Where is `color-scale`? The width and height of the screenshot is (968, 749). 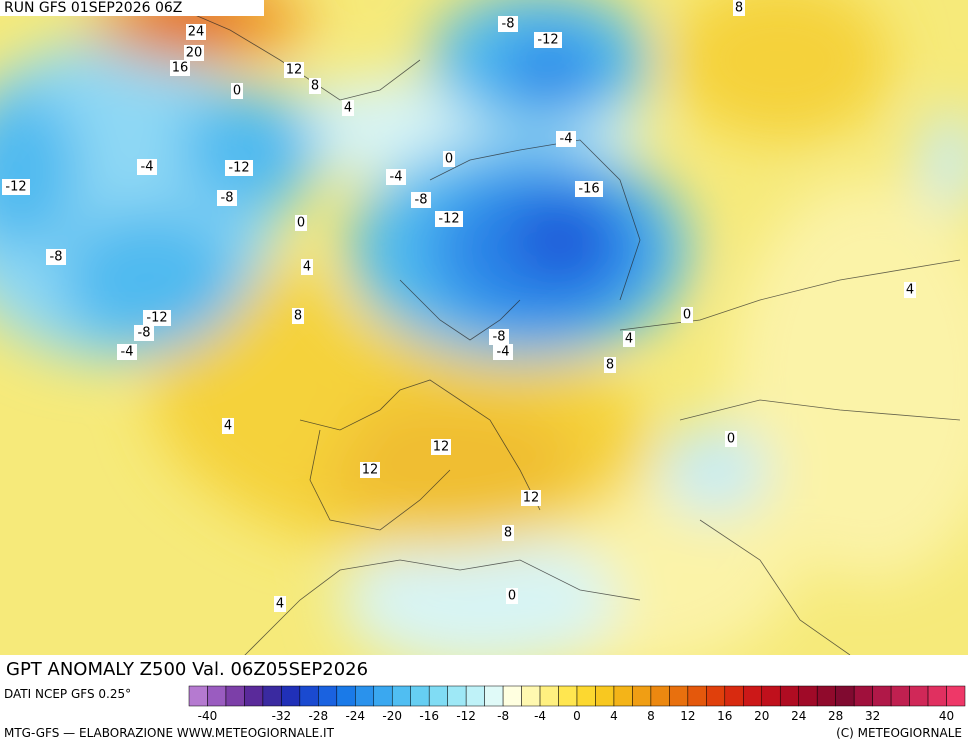
color-scale is located at coordinates (577, 696).